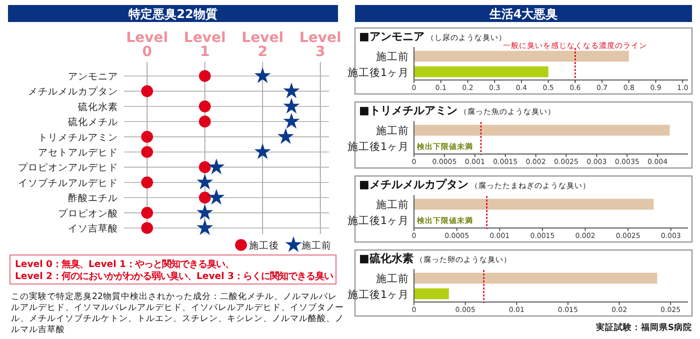  Describe the element at coordinates (173, 14) in the screenshot. I see `chart-title: 特定悪臭22物質` at that location.